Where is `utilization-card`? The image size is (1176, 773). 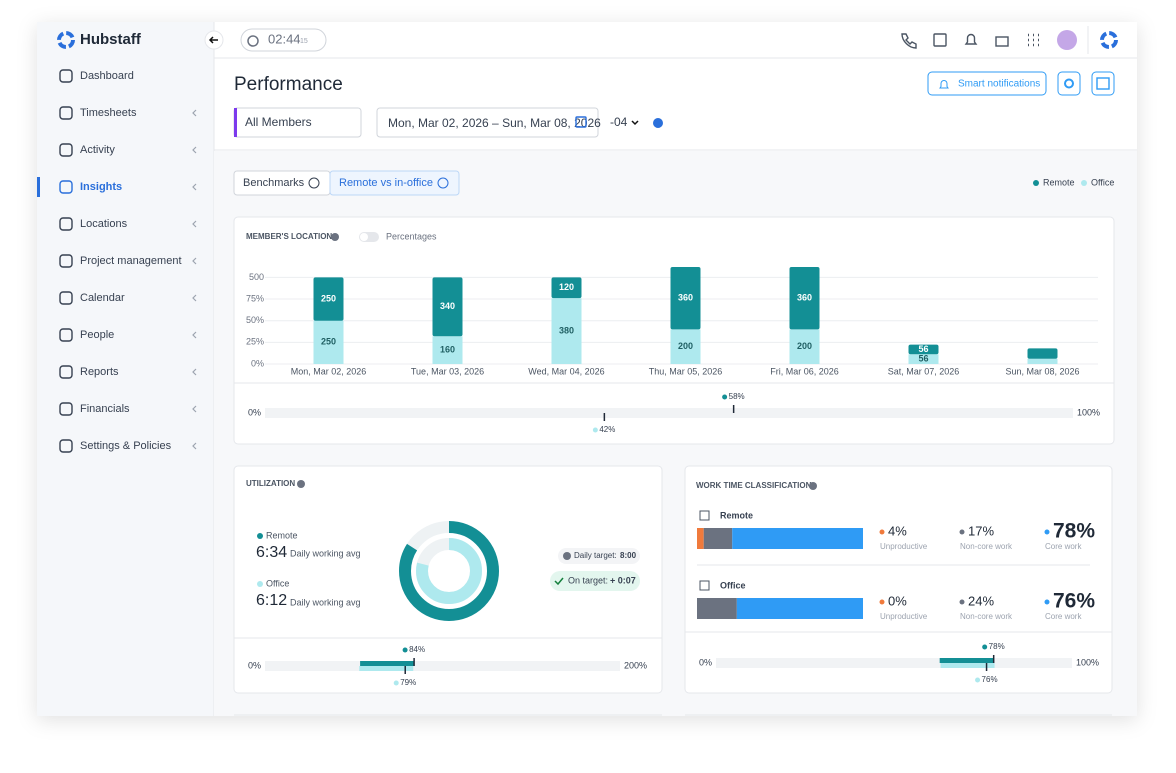 utilization-card is located at coordinates (448, 579).